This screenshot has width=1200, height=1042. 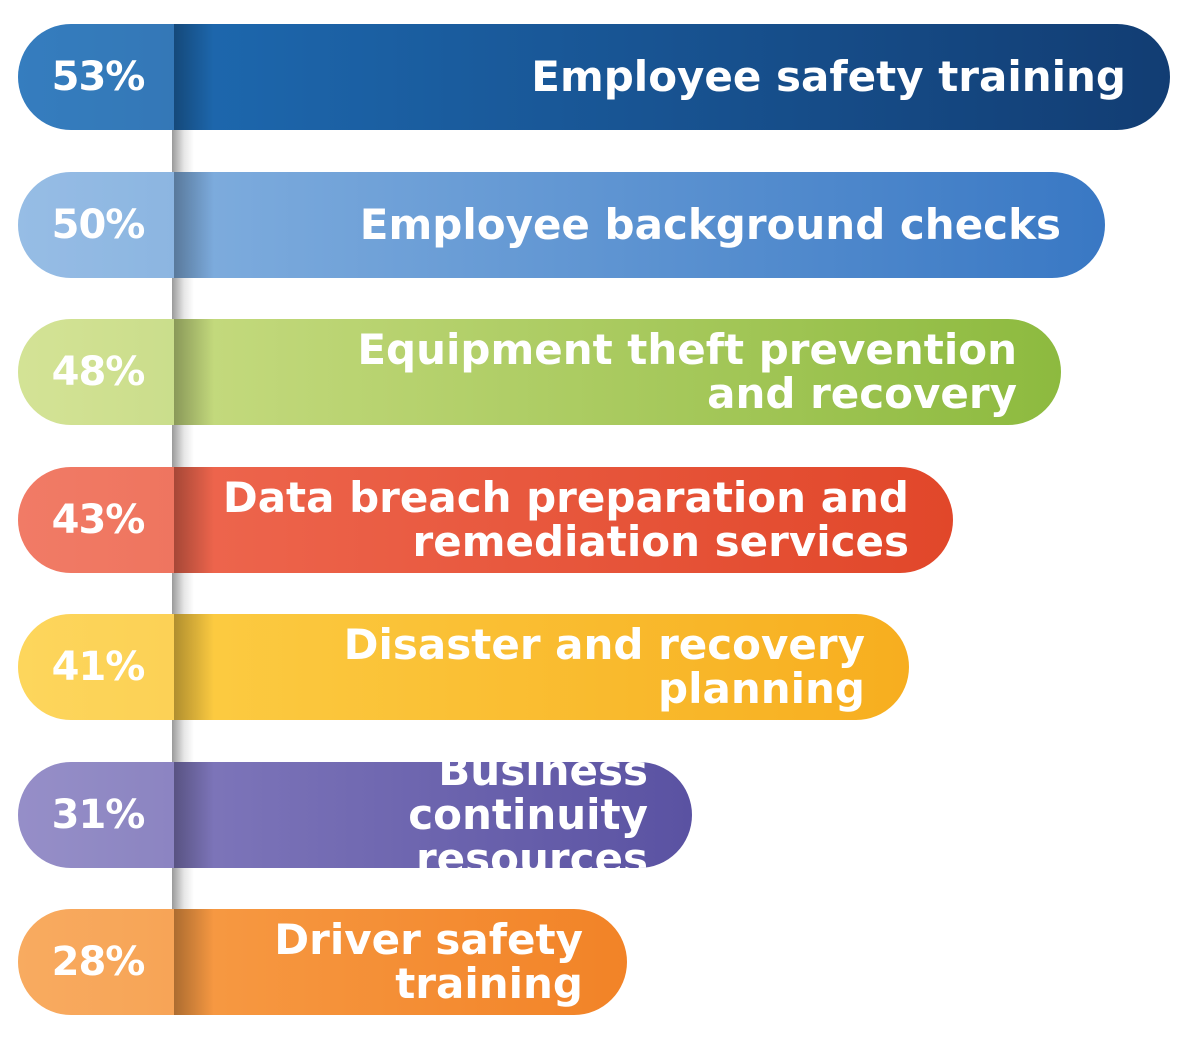 I want to click on bar-category-label: Employee safety training, so click(x=828, y=76).